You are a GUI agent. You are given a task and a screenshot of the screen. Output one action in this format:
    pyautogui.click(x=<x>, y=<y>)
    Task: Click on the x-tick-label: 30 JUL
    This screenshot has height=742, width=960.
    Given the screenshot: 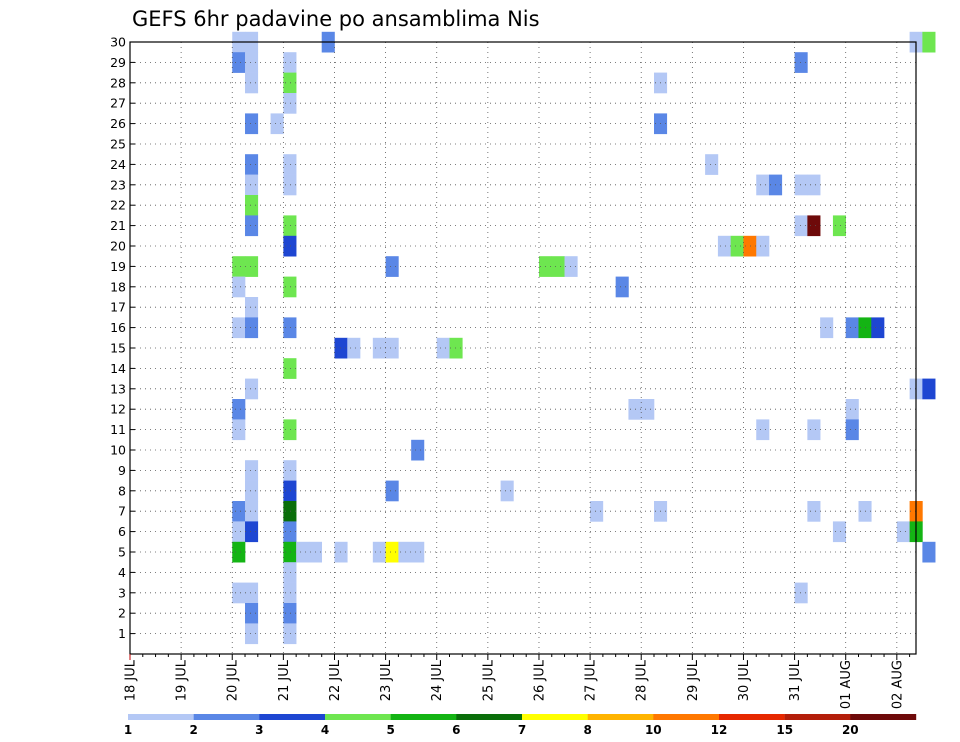 What is the action you would take?
    pyautogui.click(x=744, y=680)
    